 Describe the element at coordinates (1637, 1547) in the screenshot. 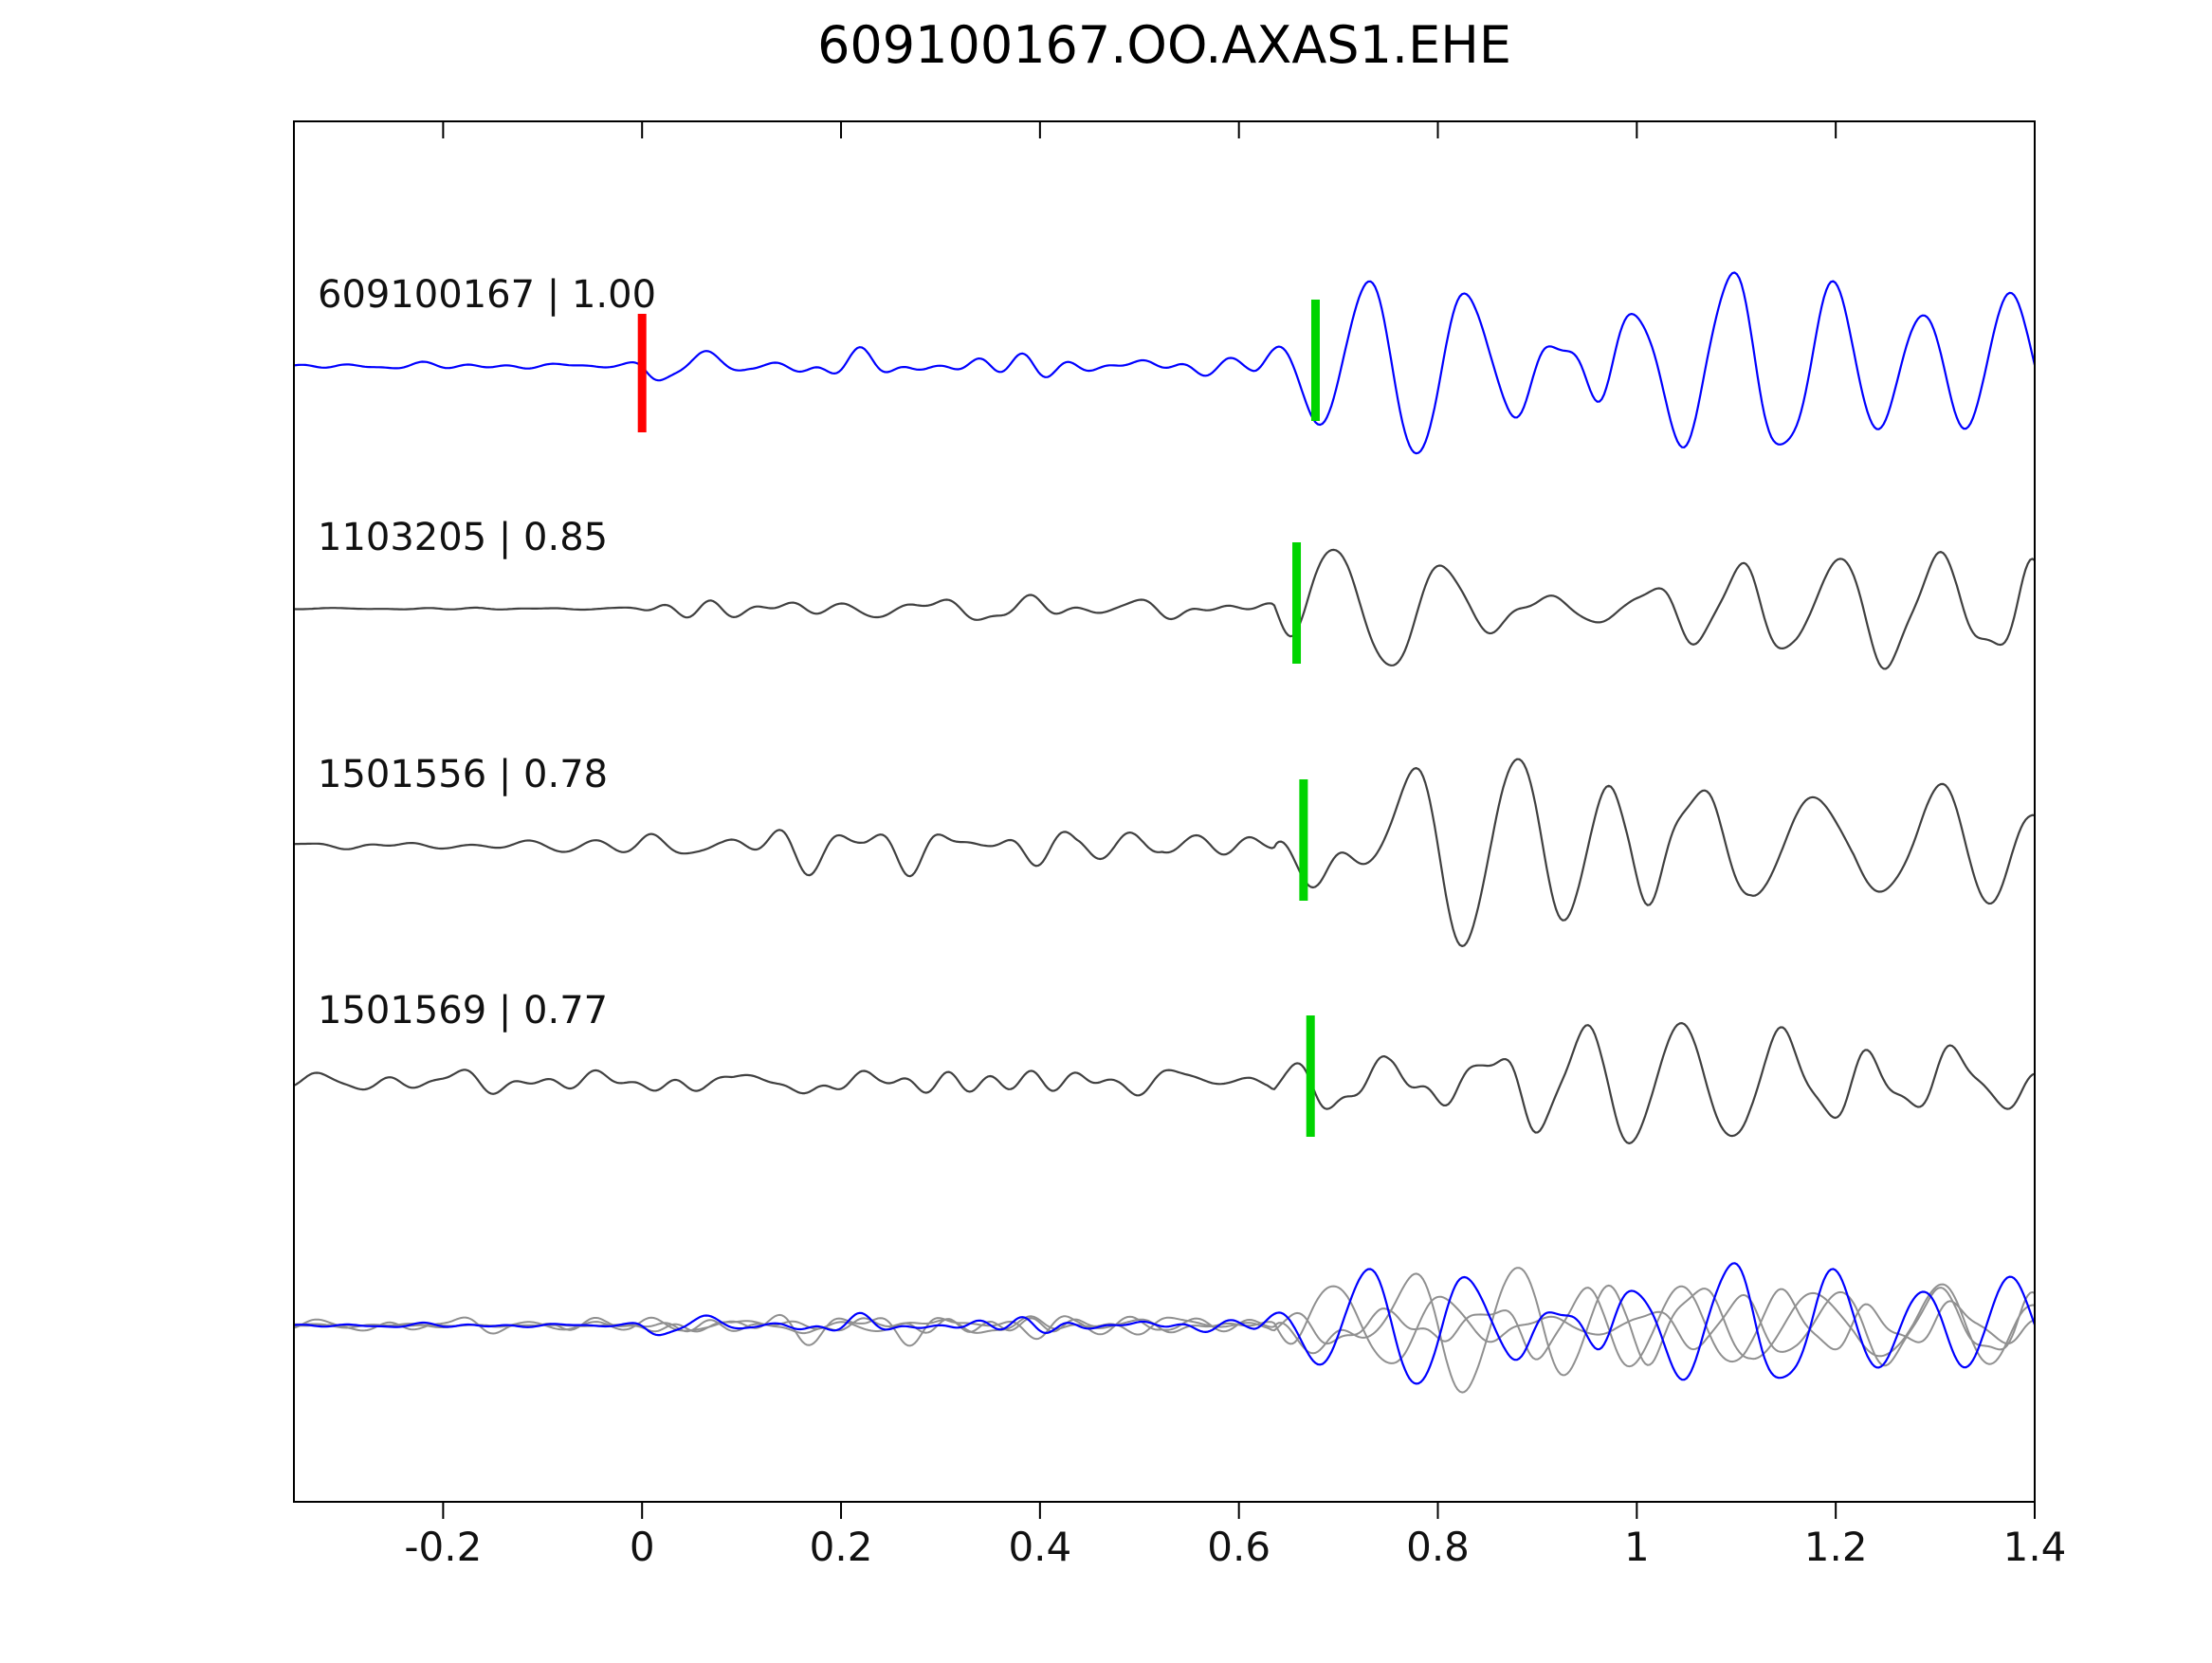

I see `x-tick-label: 1` at that location.